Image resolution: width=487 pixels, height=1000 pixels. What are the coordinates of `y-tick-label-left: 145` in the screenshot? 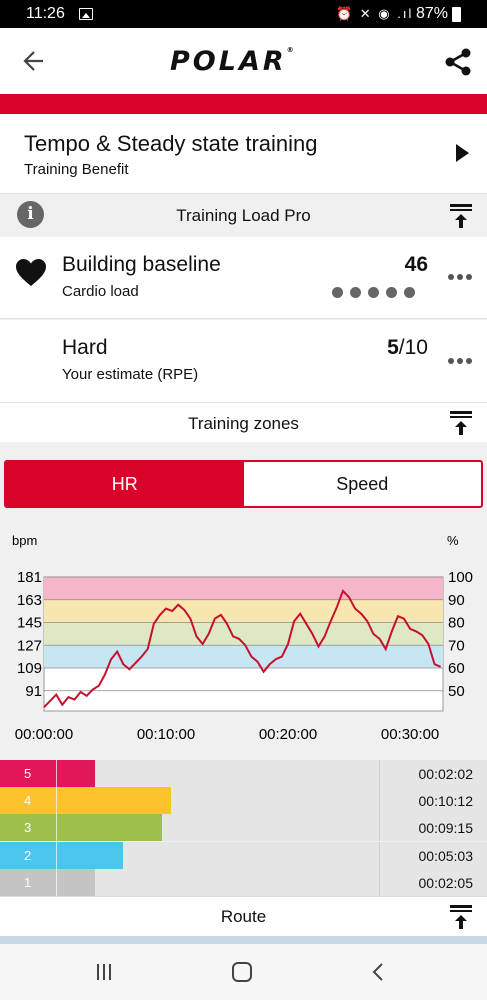 It's located at (29, 623).